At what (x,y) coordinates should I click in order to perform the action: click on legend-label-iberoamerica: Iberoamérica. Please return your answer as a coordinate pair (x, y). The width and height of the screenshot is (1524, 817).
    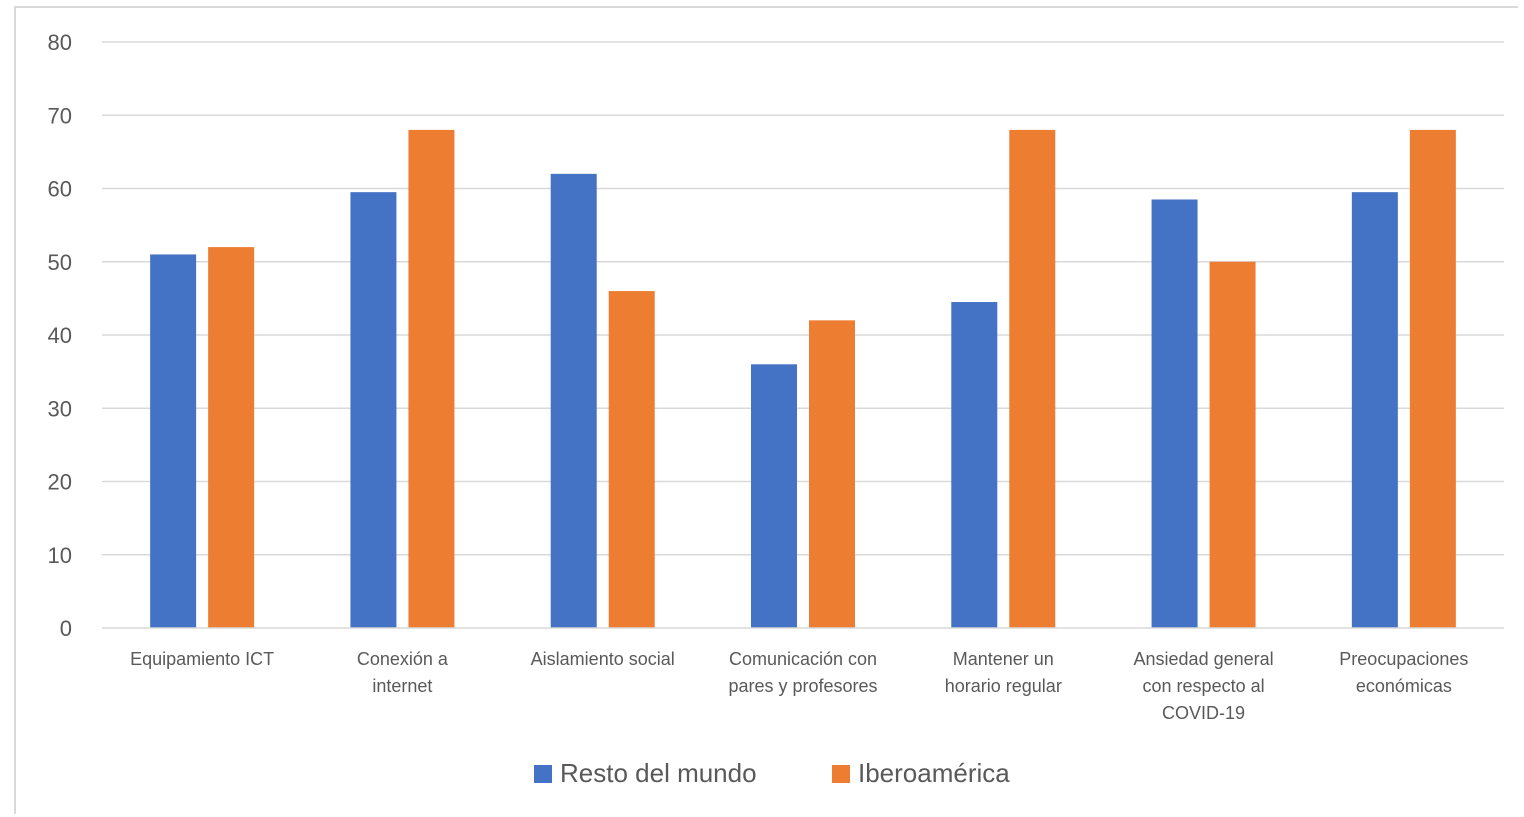
    Looking at the image, I should click on (934, 773).